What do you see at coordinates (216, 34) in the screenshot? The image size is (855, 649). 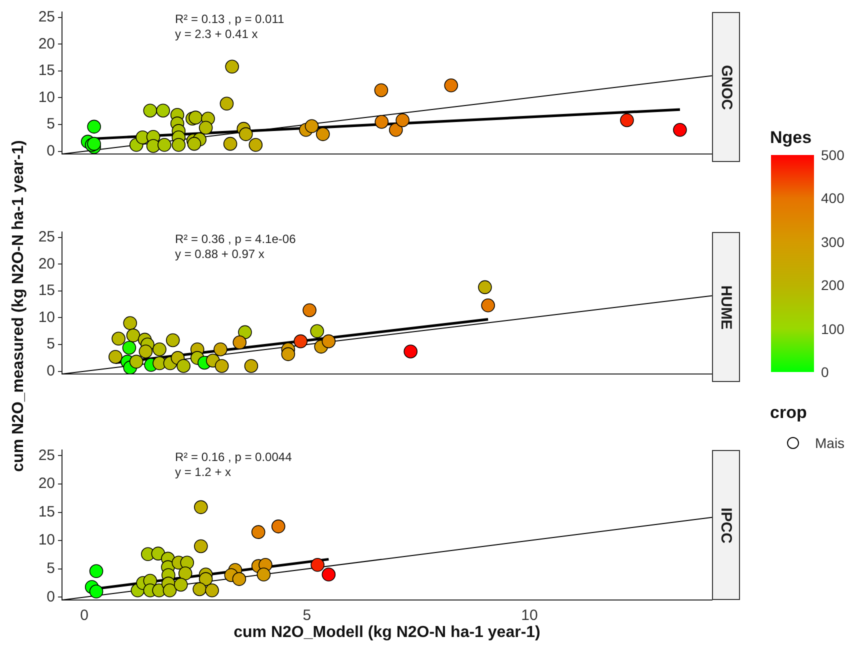 I see `annotation: y = 2.3 + 0.41 x` at bounding box center [216, 34].